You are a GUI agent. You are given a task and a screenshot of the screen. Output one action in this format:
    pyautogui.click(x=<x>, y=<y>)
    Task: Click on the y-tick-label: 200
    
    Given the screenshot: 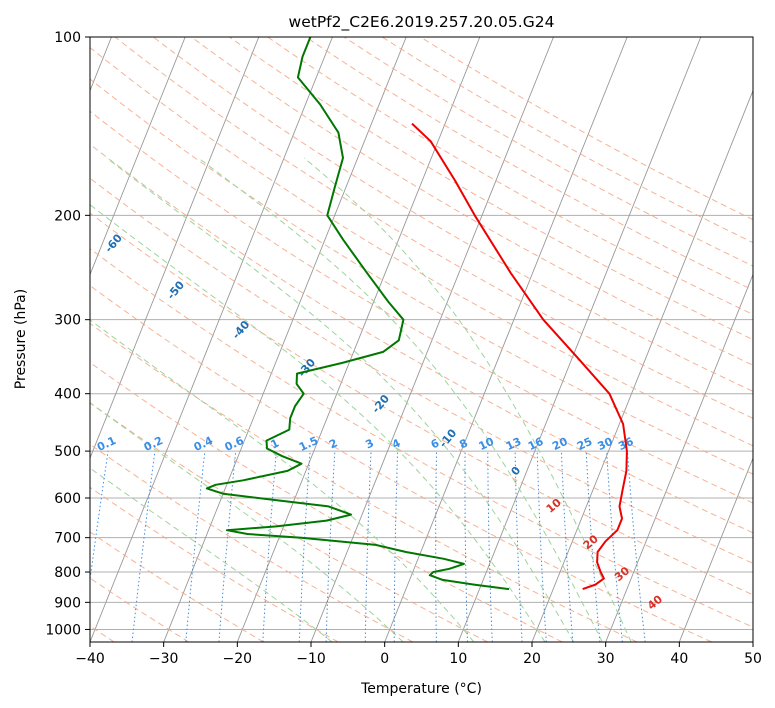 What is the action you would take?
    pyautogui.click(x=67, y=216)
    